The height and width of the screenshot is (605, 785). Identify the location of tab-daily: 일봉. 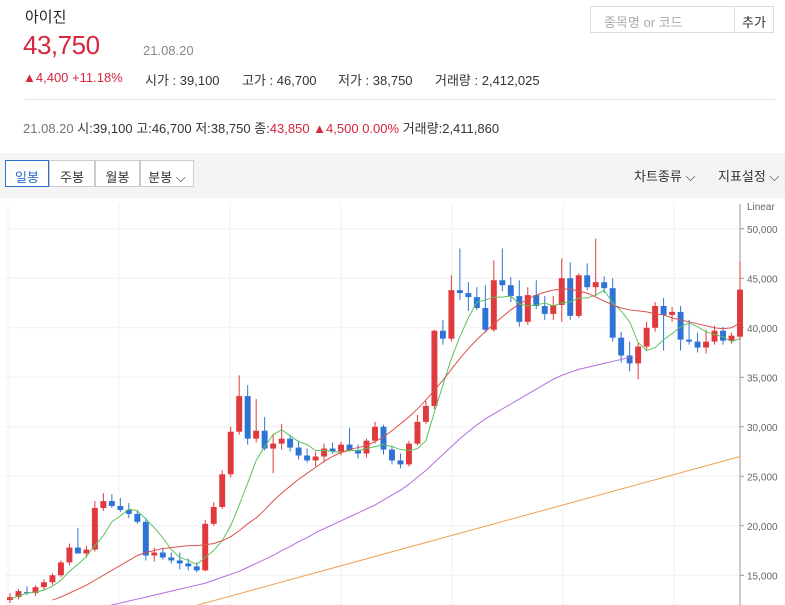
(27, 173).